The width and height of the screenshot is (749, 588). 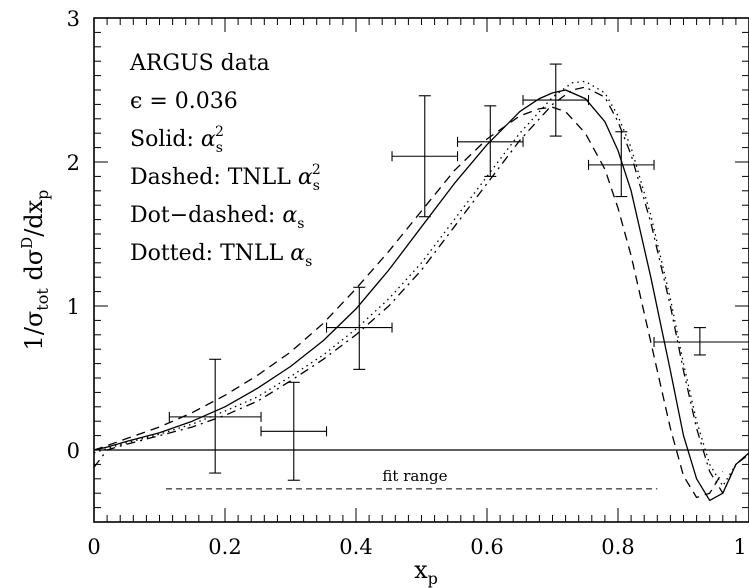 What do you see at coordinates (73, 451) in the screenshot?
I see `y-tick-label: 0` at bounding box center [73, 451].